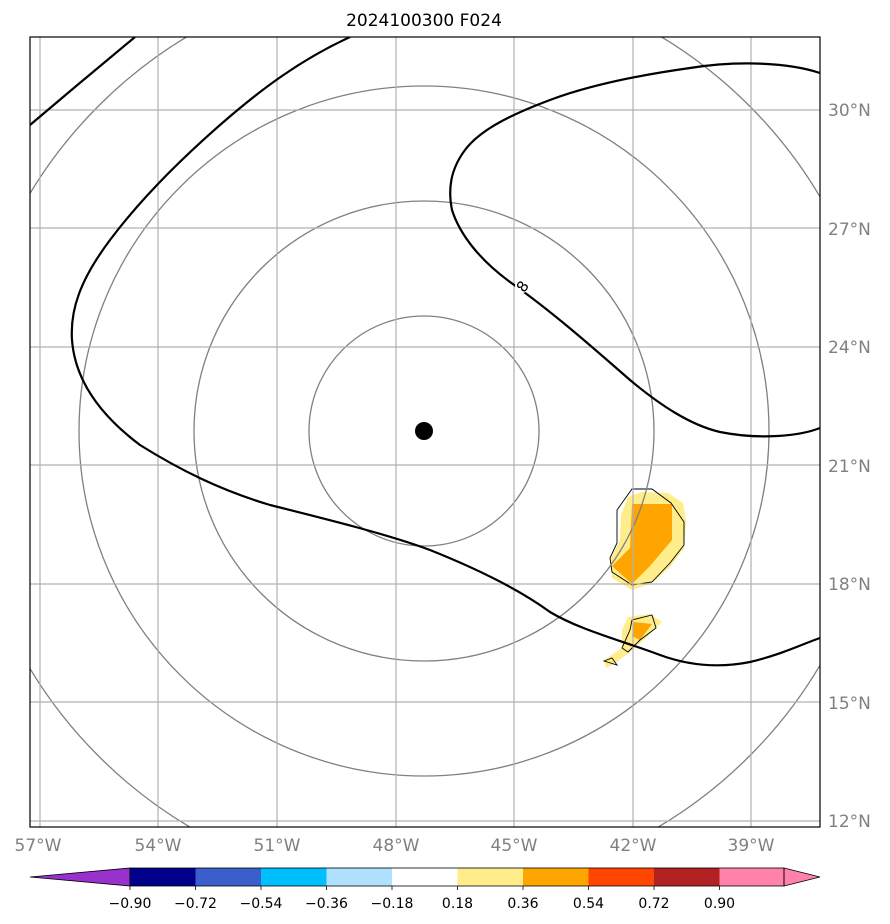 This screenshot has width=890, height=924. Describe the element at coordinates (38, 846) in the screenshot. I see `lon-label: 57°W` at that location.